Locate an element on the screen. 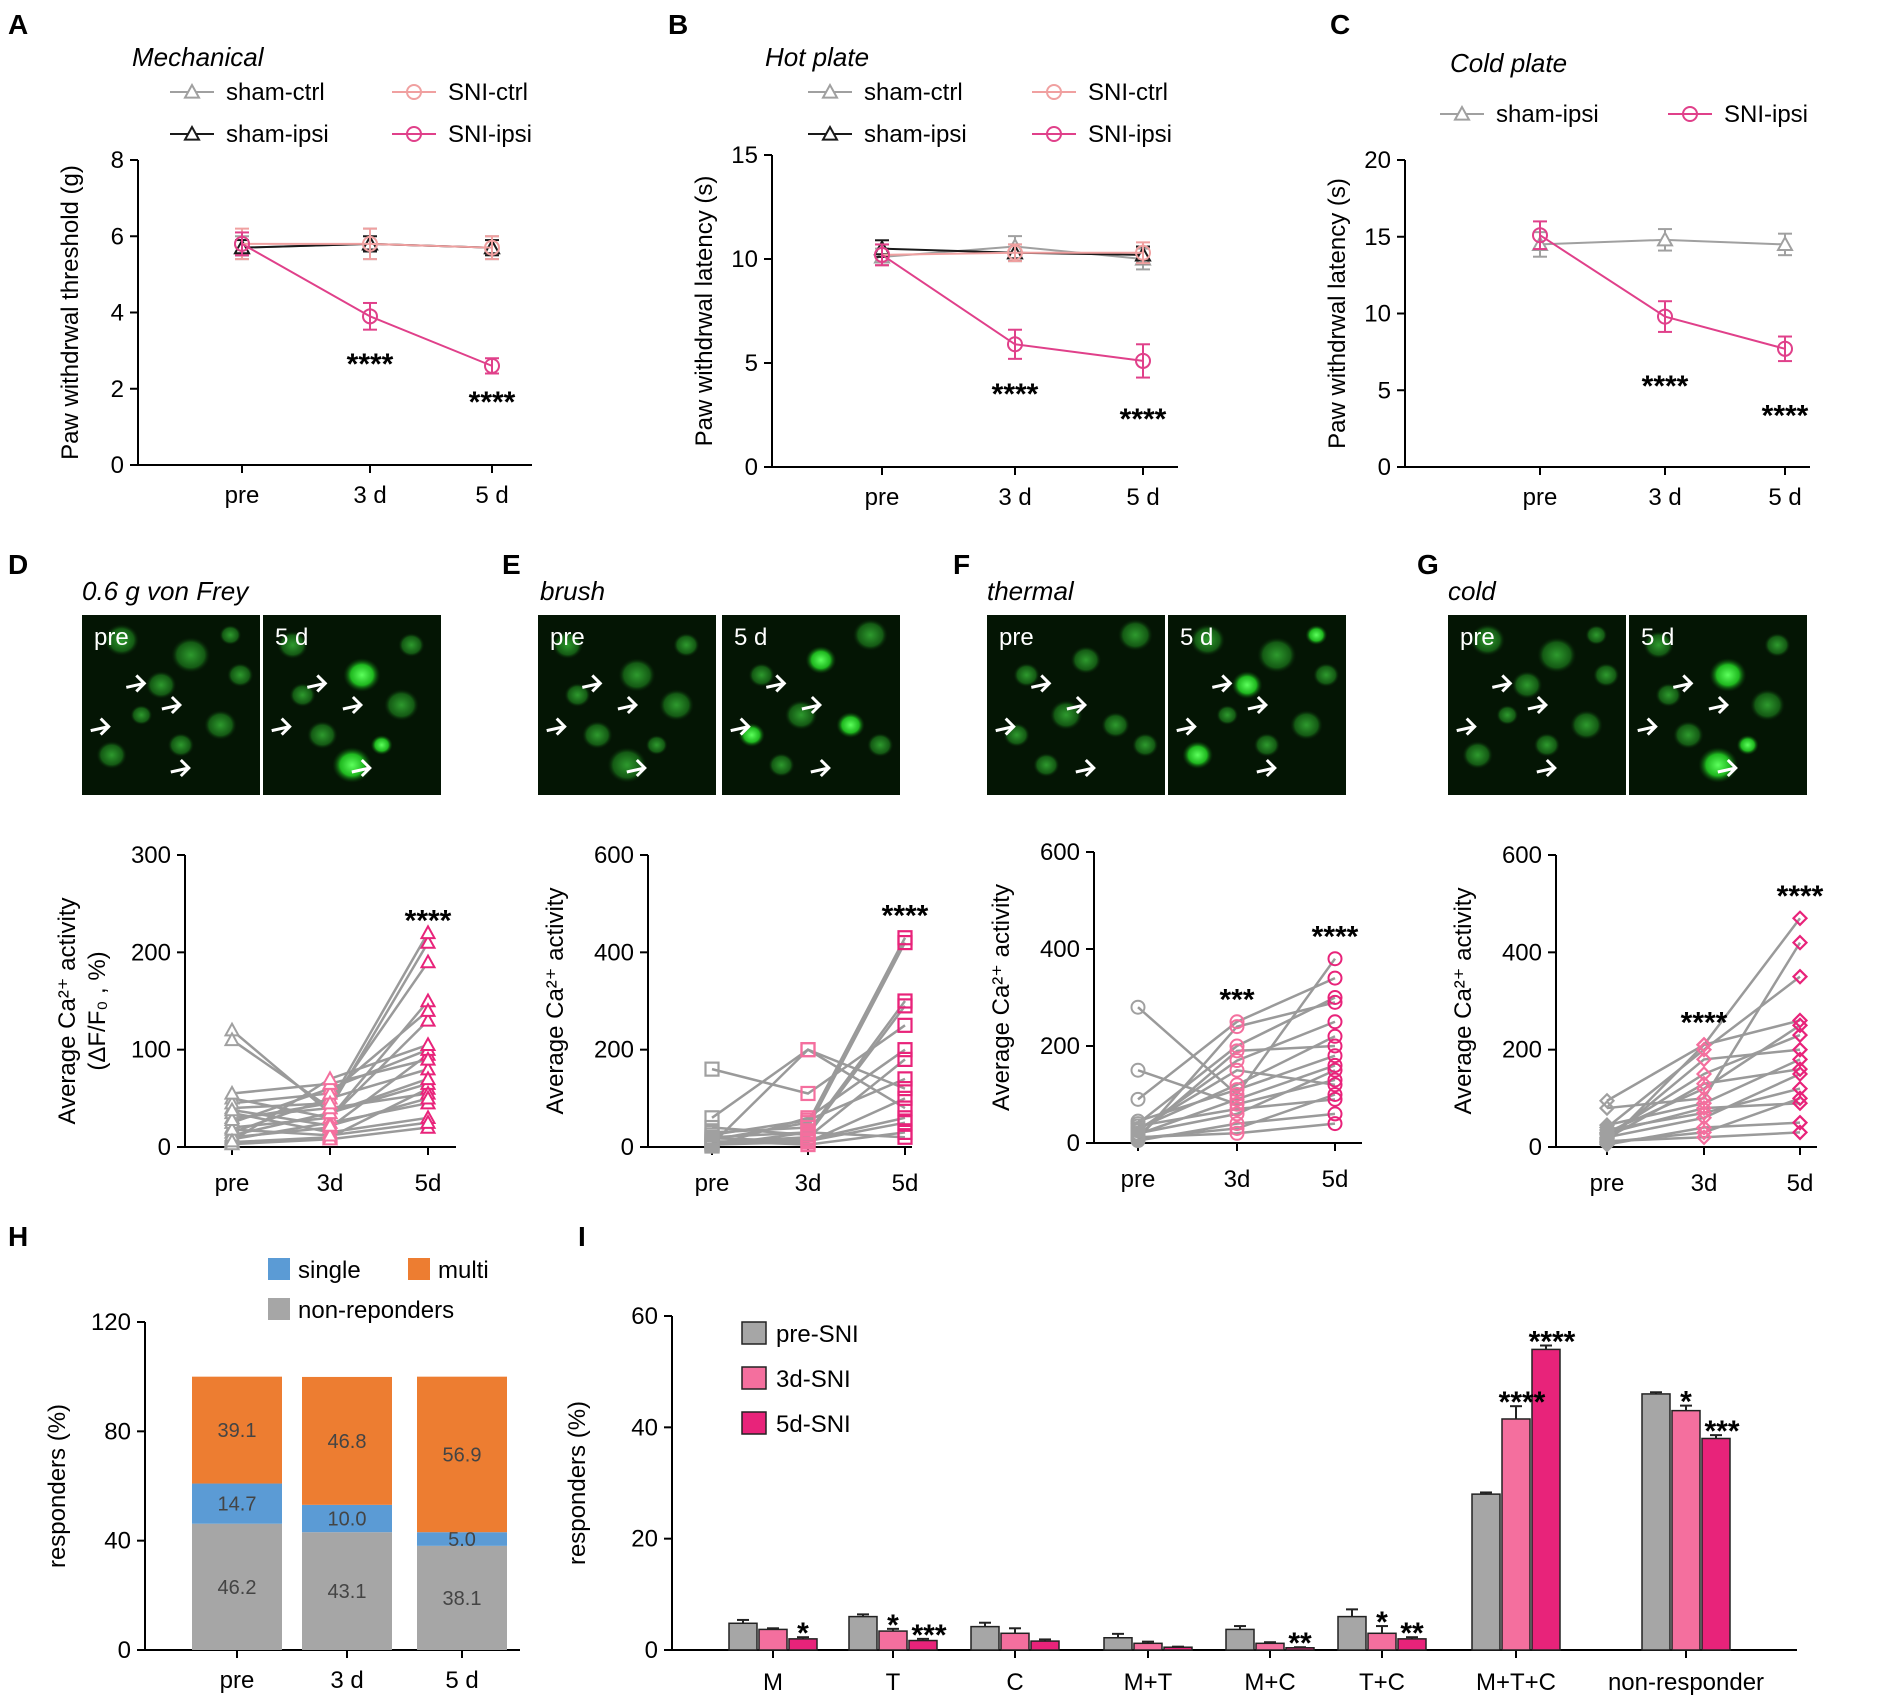 The height and width of the screenshot is (1704, 1902). stack-segment-single is located at coordinates (462, 1539).